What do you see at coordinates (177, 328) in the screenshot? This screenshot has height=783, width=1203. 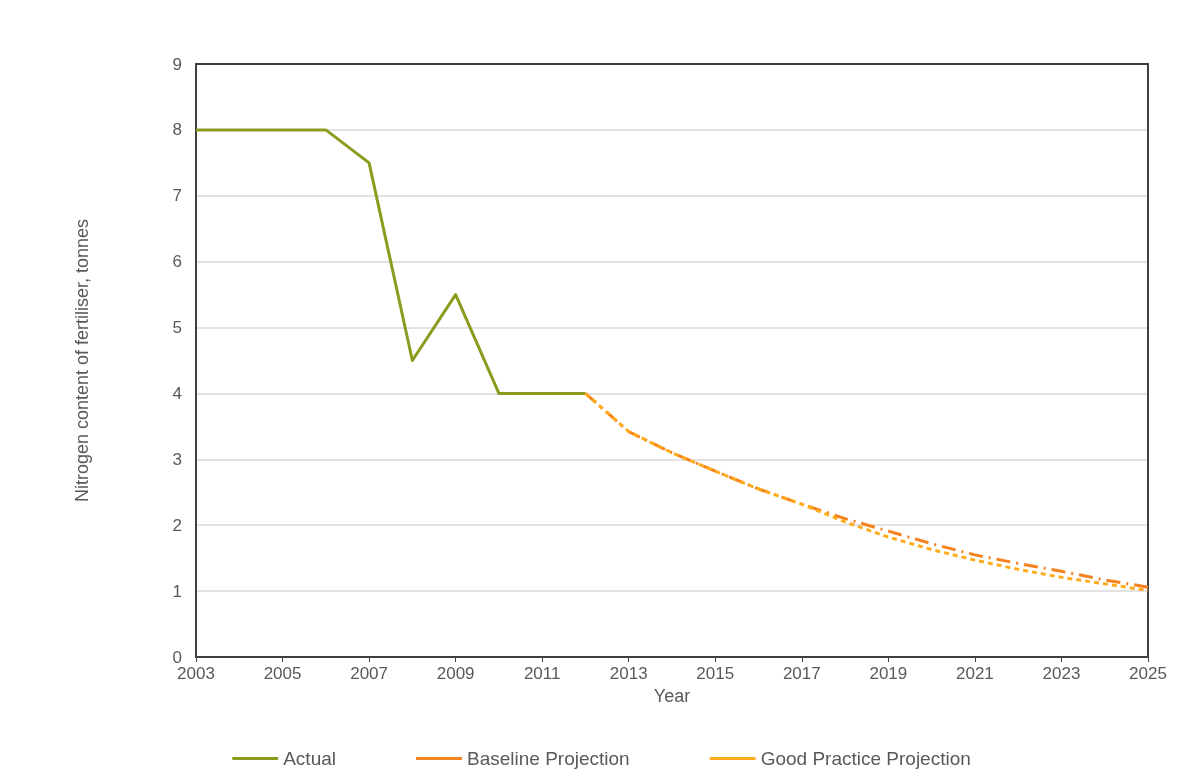 I see `y-tick-label: 5` at bounding box center [177, 328].